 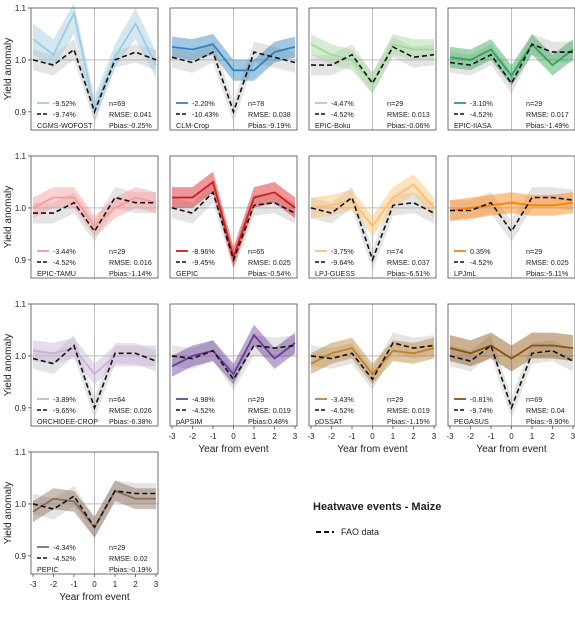 What do you see at coordinates (156, 584) in the screenshot?
I see `x-tick-label: 3` at bounding box center [156, 584].